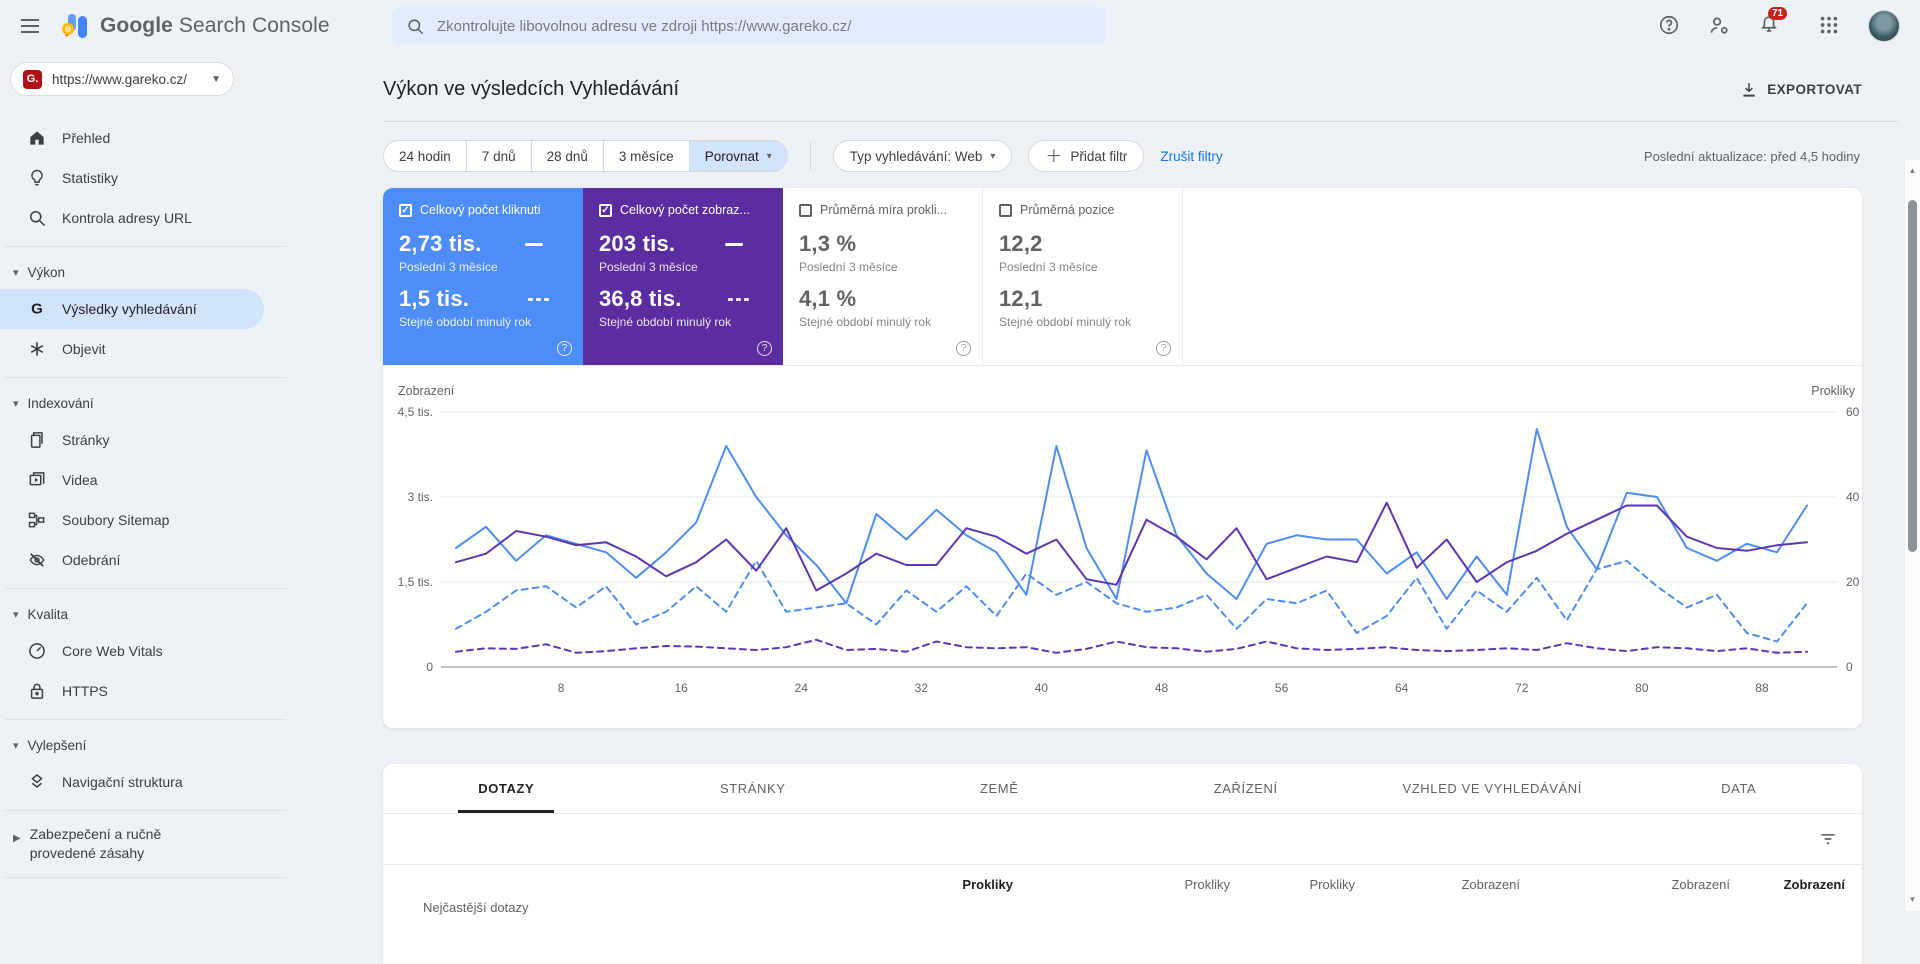 The image size is (1920, 964). Describe the element at coordinates (17, 838) in the screenshot. I see `chevron-right-icon: ▶` at that location.